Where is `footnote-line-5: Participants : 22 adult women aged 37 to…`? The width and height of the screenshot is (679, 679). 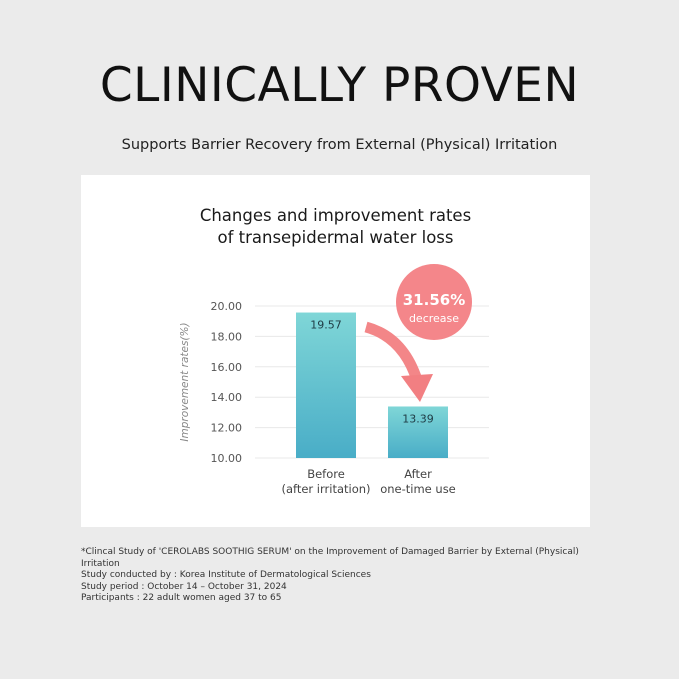 footnote-line-5: Participants : 22 adult women aged 37 to… is located at coordinates (181, 598).